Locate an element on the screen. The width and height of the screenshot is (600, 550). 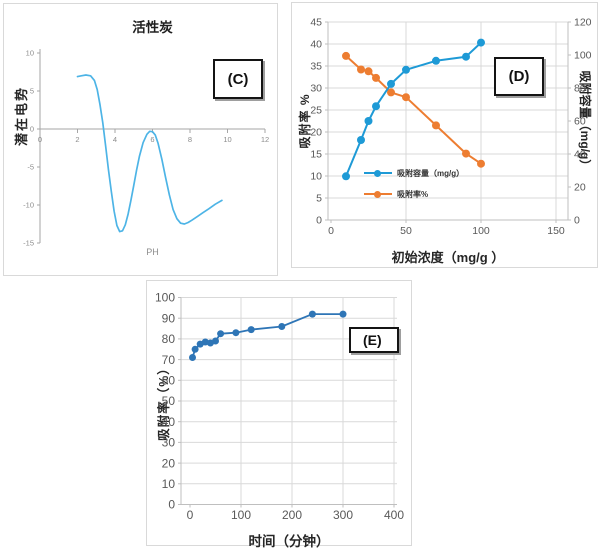
svg-text: 70 is located at coordinates (169, 360).